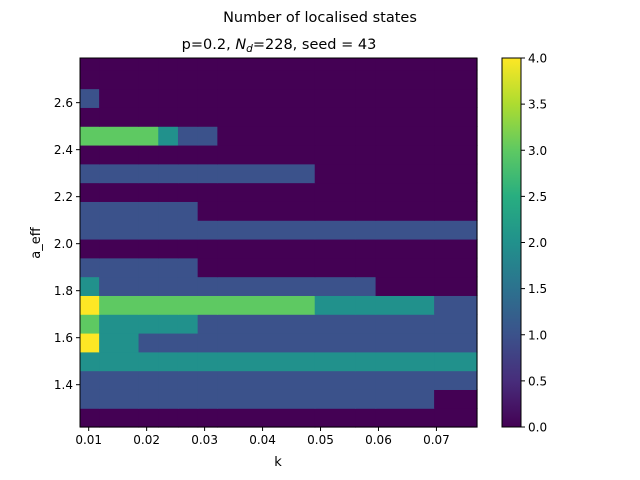 This screenshot has width=640, height=480. Describe the element at coordinates (63, 338) in the screenshot. I see `y-tick-label: 1.6` at that location.